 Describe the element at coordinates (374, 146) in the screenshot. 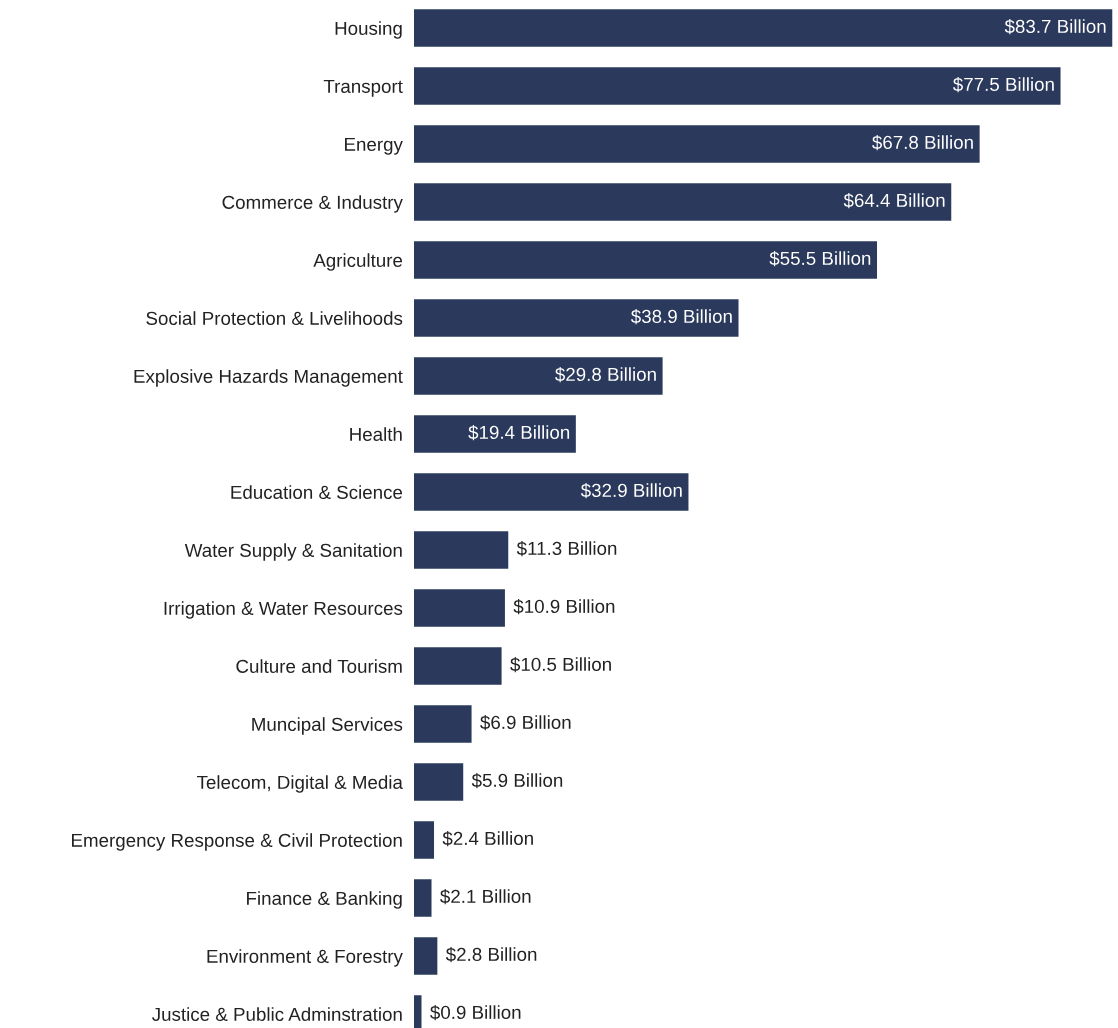

I see `y-tick-label: Energy` at that location.